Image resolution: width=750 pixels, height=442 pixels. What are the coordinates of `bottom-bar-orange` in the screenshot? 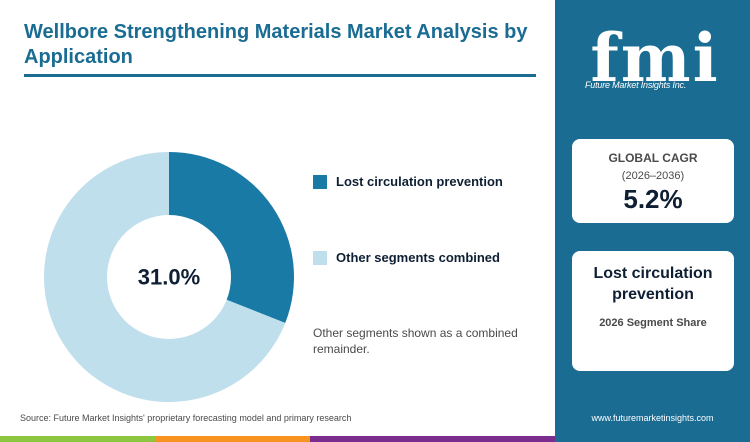 It's located at (232, 439).